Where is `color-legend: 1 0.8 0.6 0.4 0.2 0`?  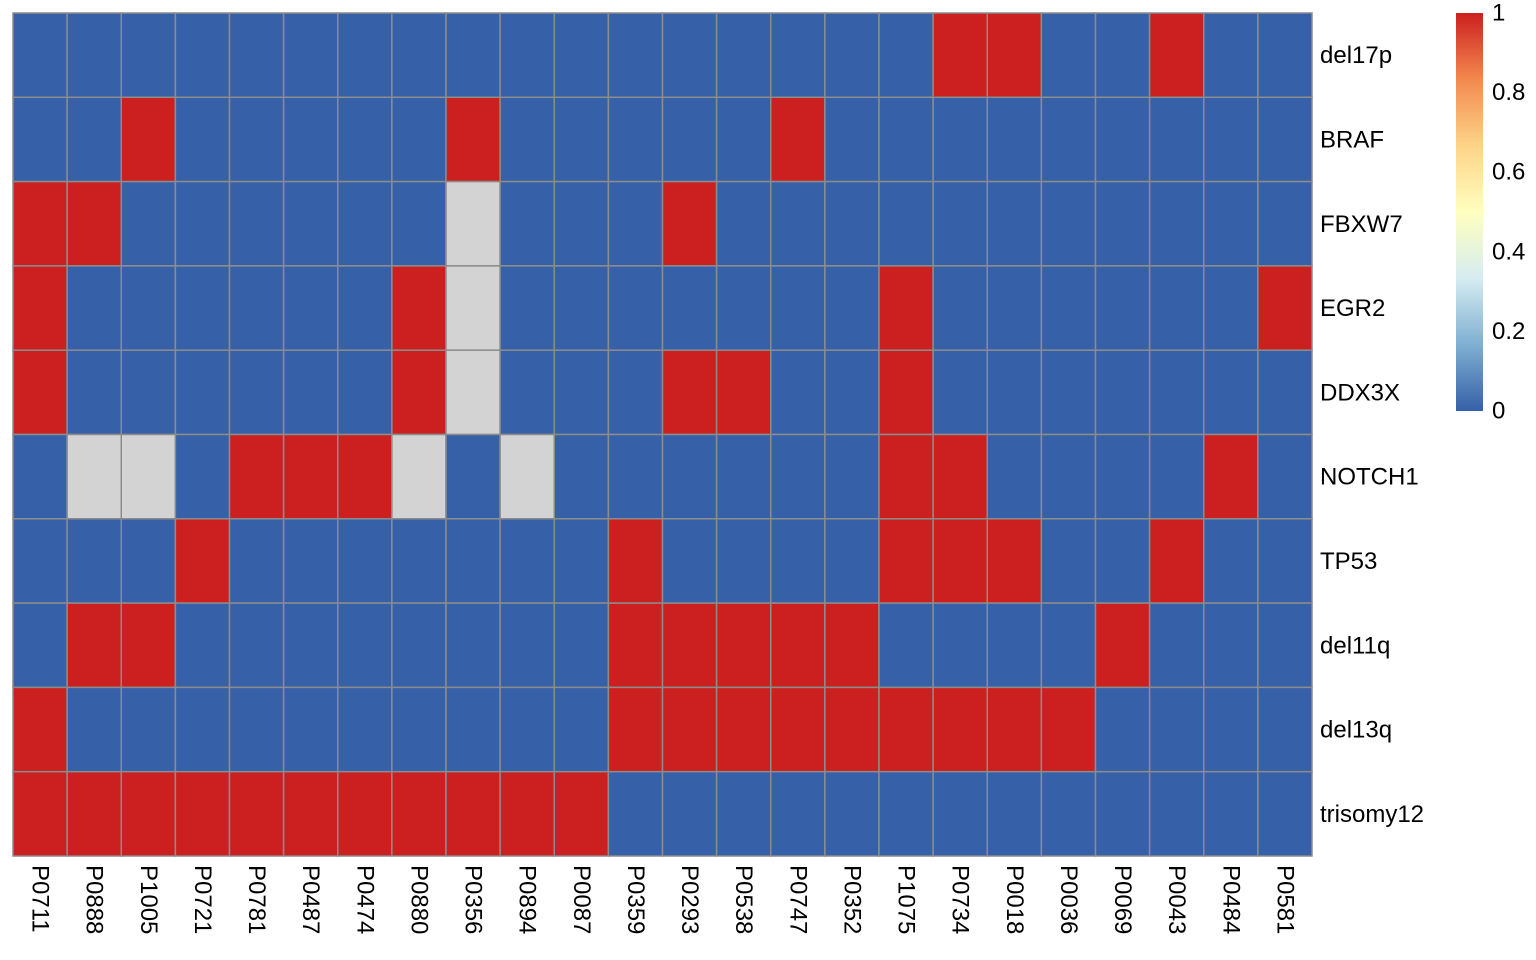 color-legend: 1 0.8 0.6 0.4 0.2 0 is located at coordinates (1490, 212).